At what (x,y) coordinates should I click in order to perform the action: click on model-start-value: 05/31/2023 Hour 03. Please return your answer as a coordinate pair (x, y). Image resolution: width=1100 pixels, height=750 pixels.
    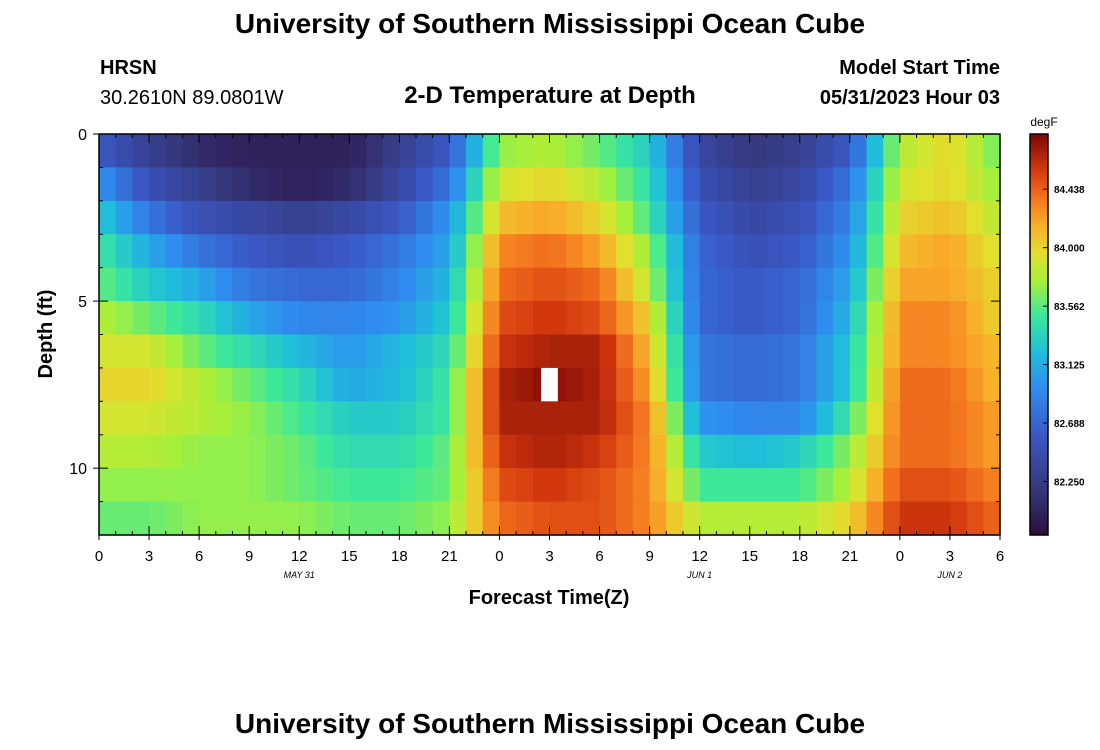
    Looking at the image, I should click on (909, 98).